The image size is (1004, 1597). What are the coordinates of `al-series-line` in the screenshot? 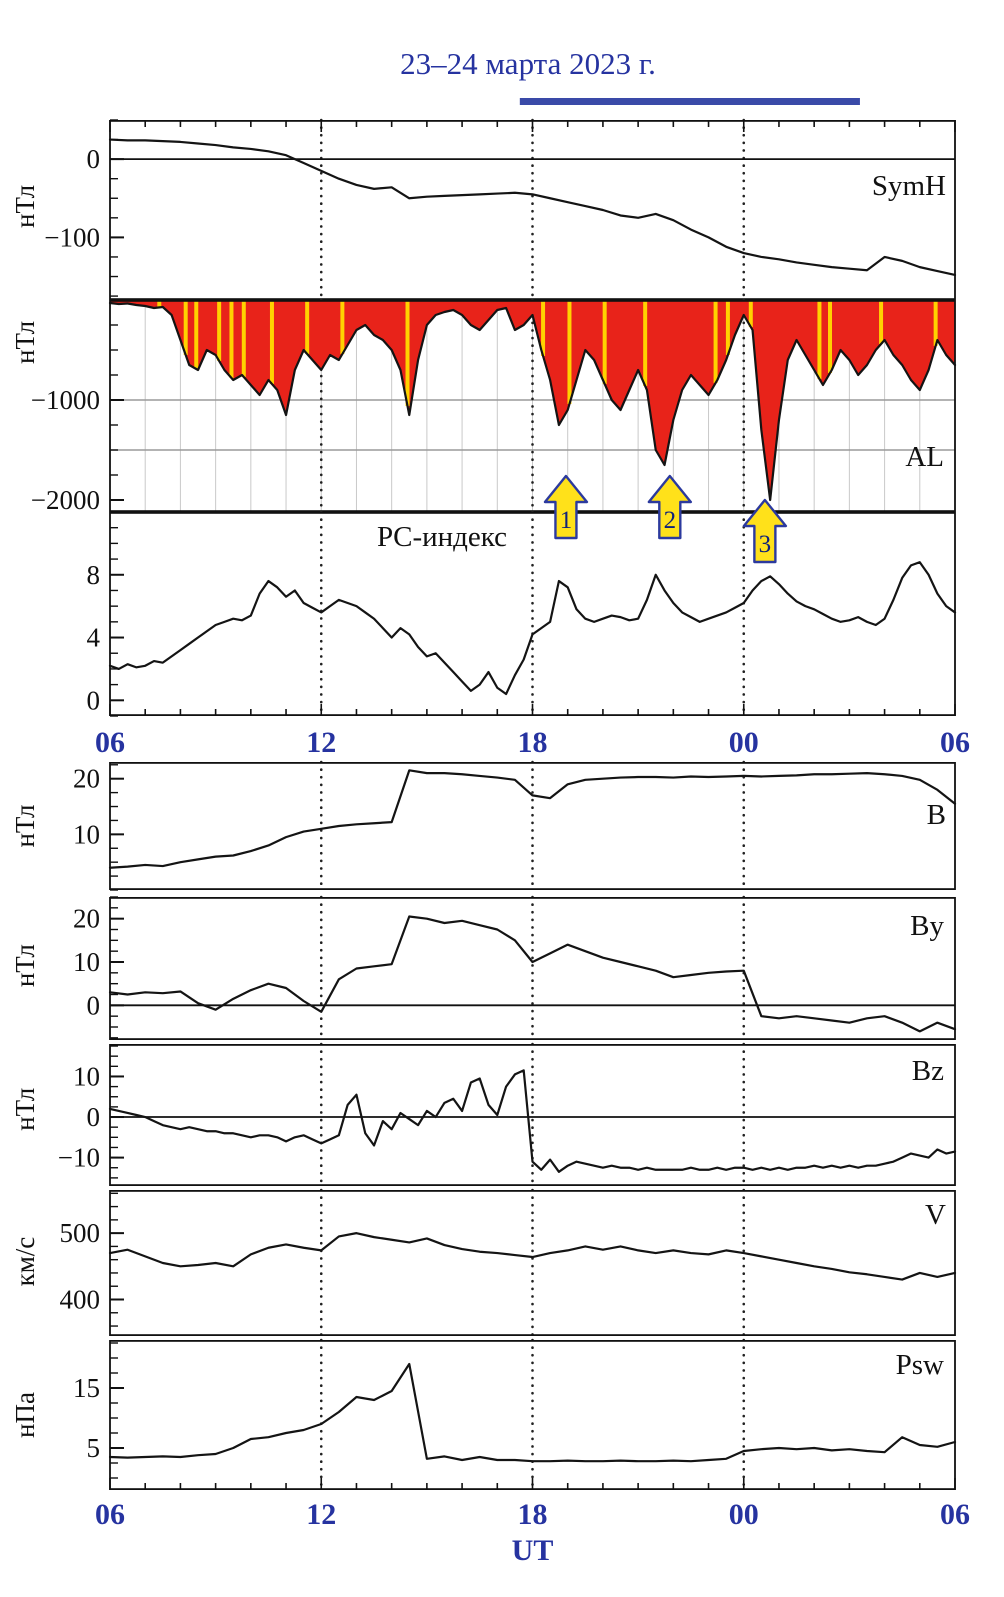 It's located at (532, 401).